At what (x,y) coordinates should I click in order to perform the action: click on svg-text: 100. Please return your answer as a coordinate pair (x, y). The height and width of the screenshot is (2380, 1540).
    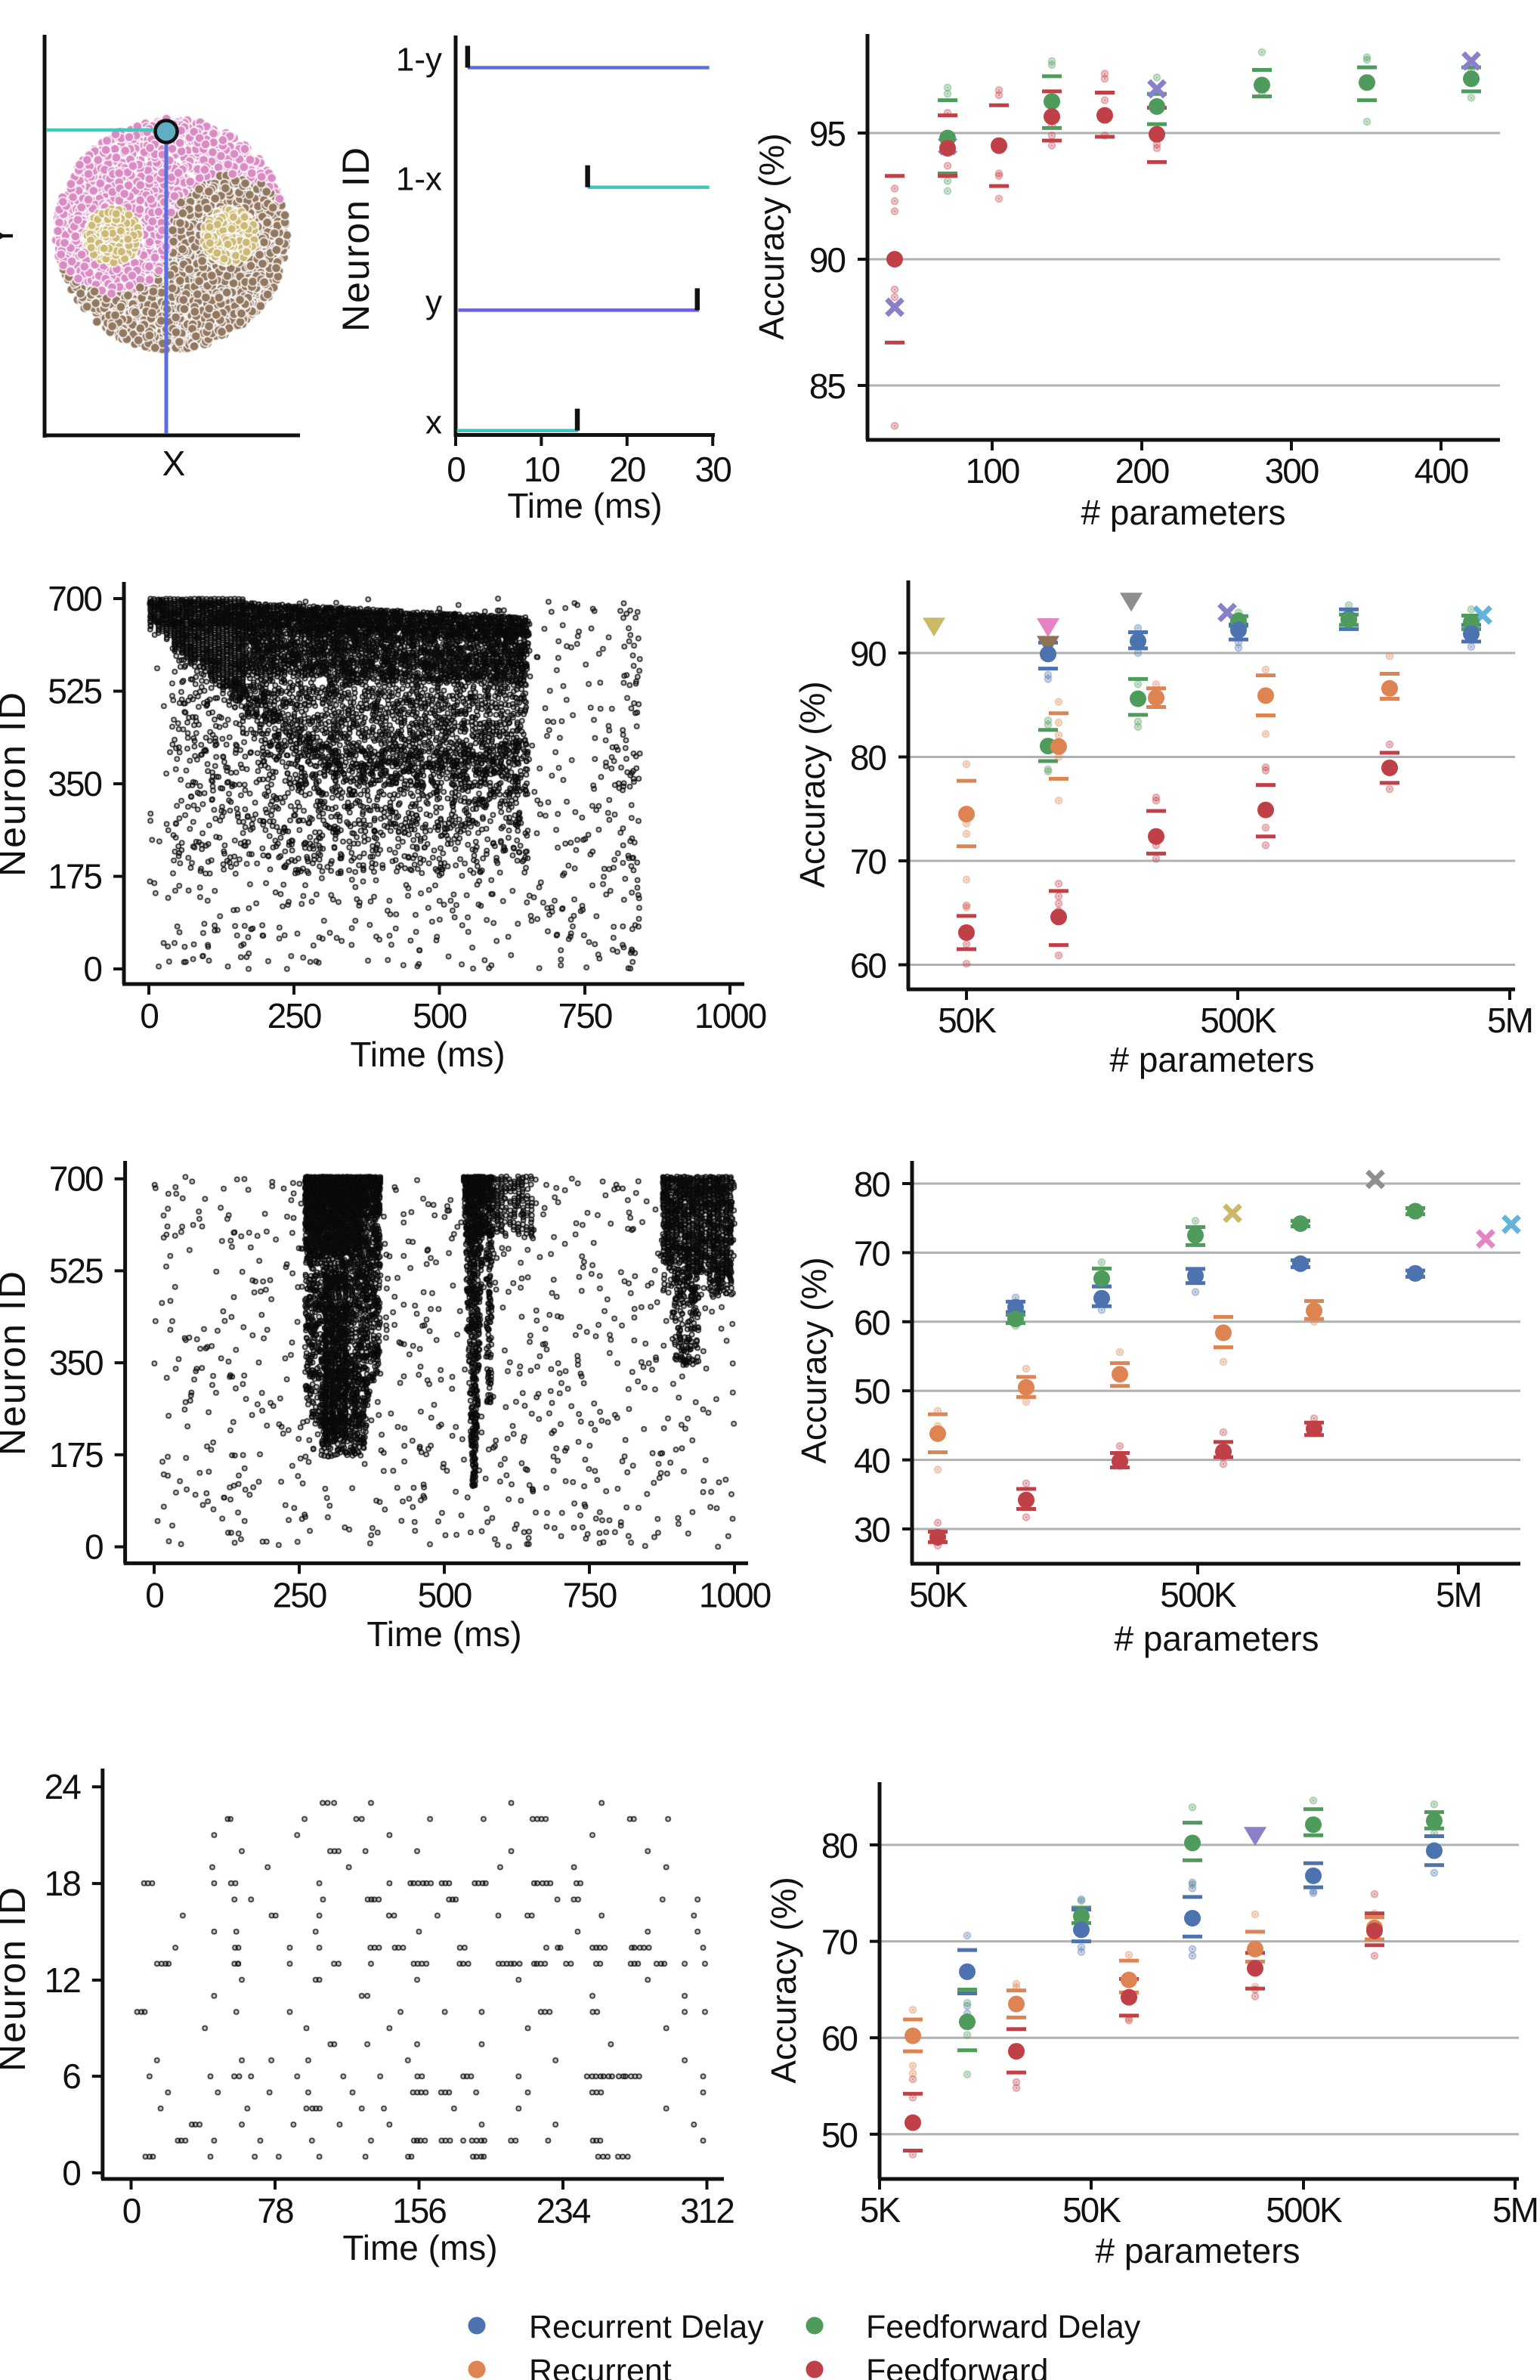
    Looking at the image, I should click on (992, 471).